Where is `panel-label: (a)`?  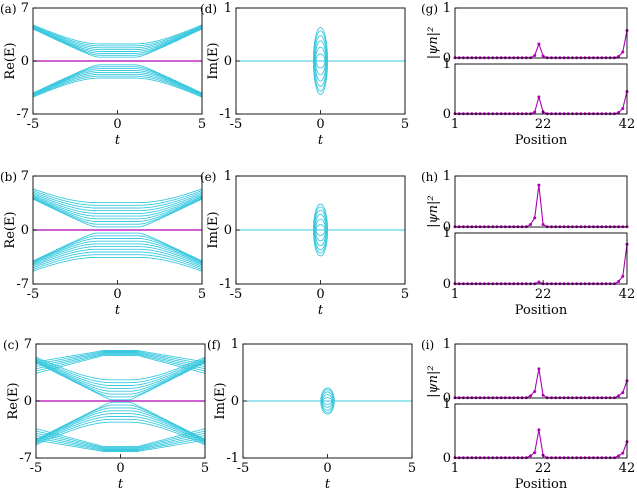
panel-label: (a) is located at coordinates (8, 9).